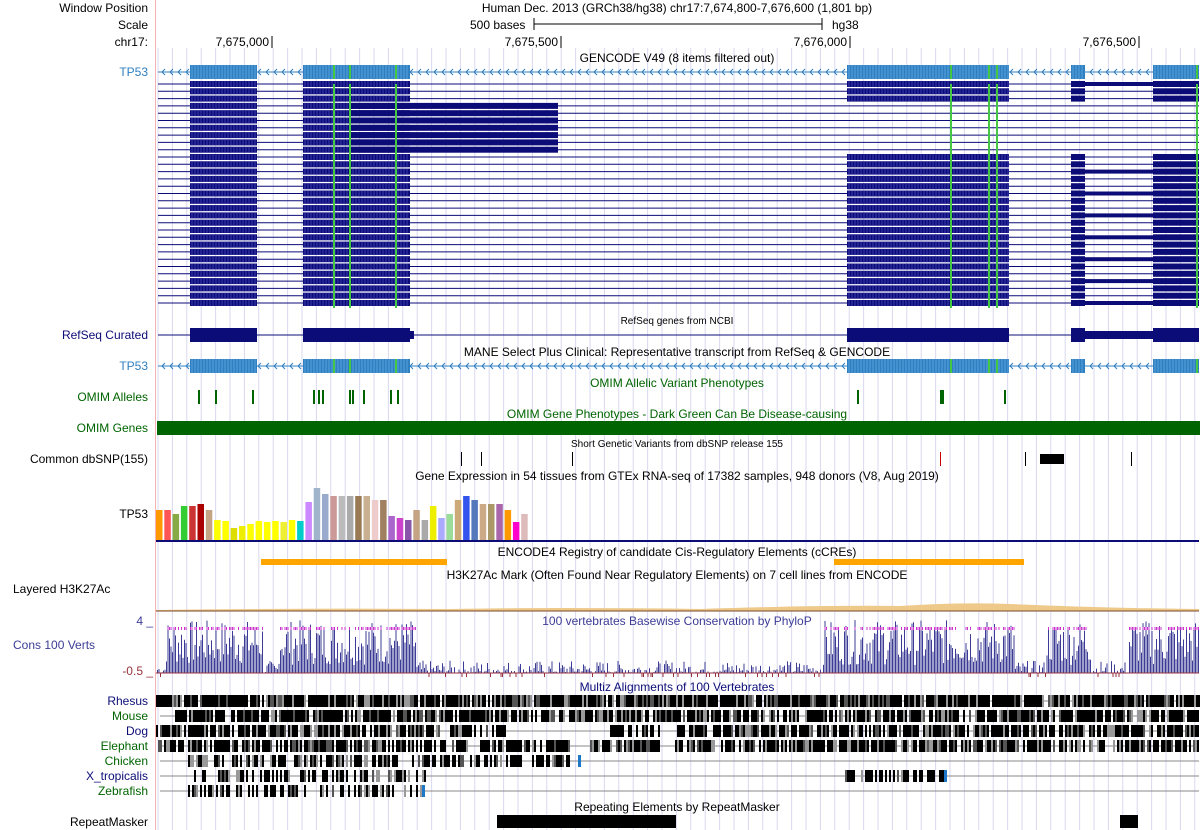  Describe the element at coordinates (1025, 459) in the screenshot. I see `snp-mark` at that location.